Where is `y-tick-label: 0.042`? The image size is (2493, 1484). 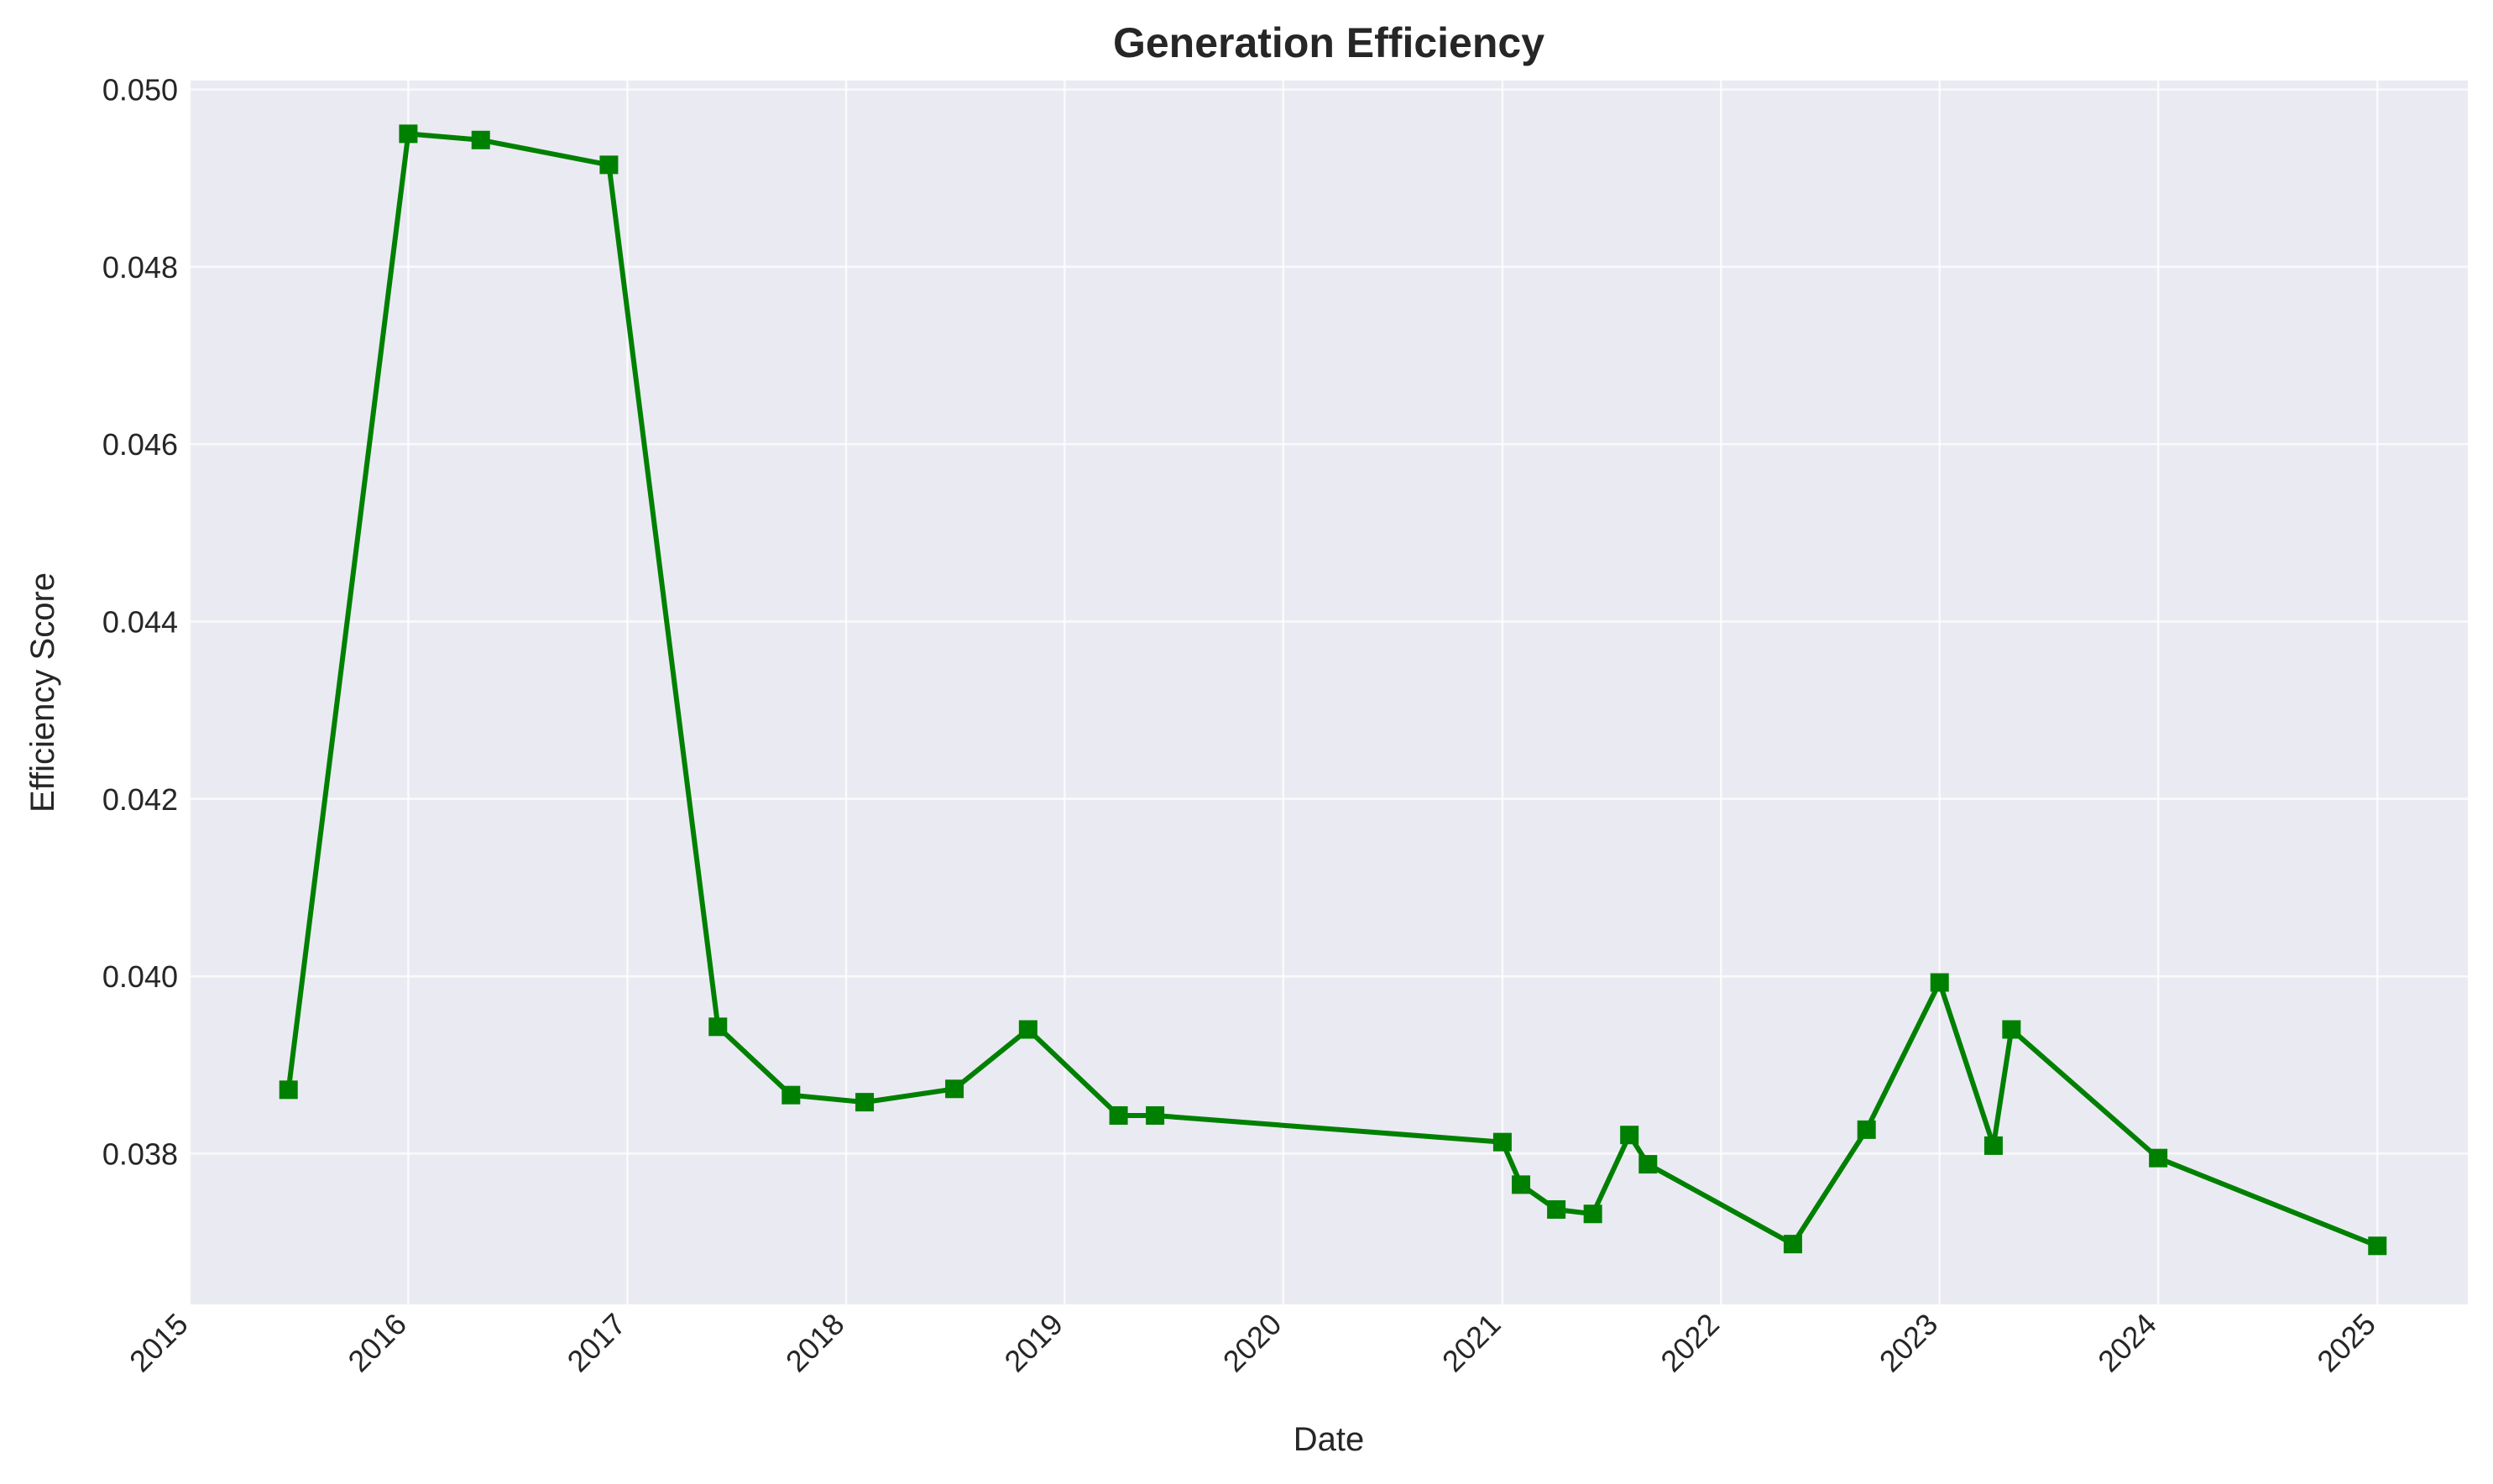 y-tick-label: 0.042 is located at coordinates (140, 799).